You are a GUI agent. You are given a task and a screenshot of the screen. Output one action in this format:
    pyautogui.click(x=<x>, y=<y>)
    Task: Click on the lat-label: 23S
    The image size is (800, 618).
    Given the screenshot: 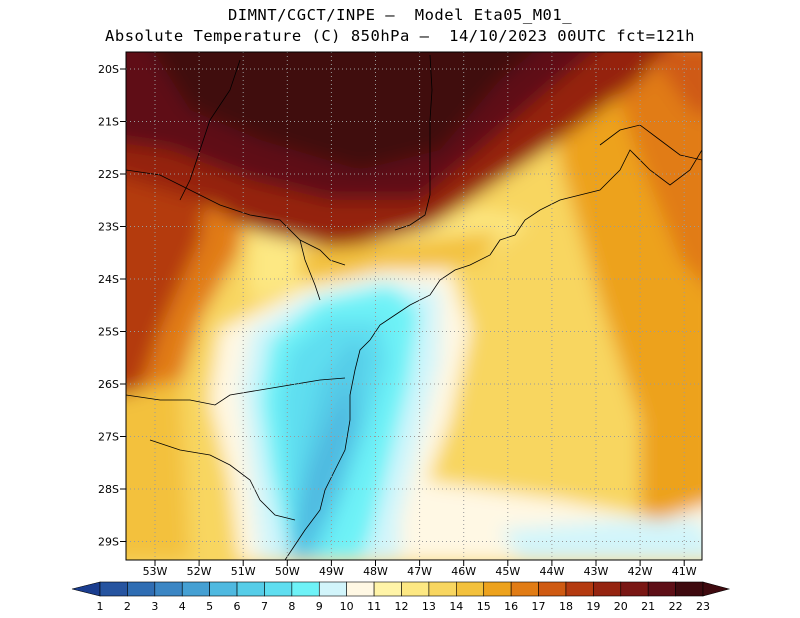 What is the action you would take?
    pyautogui.click(x=108, y=227)
    